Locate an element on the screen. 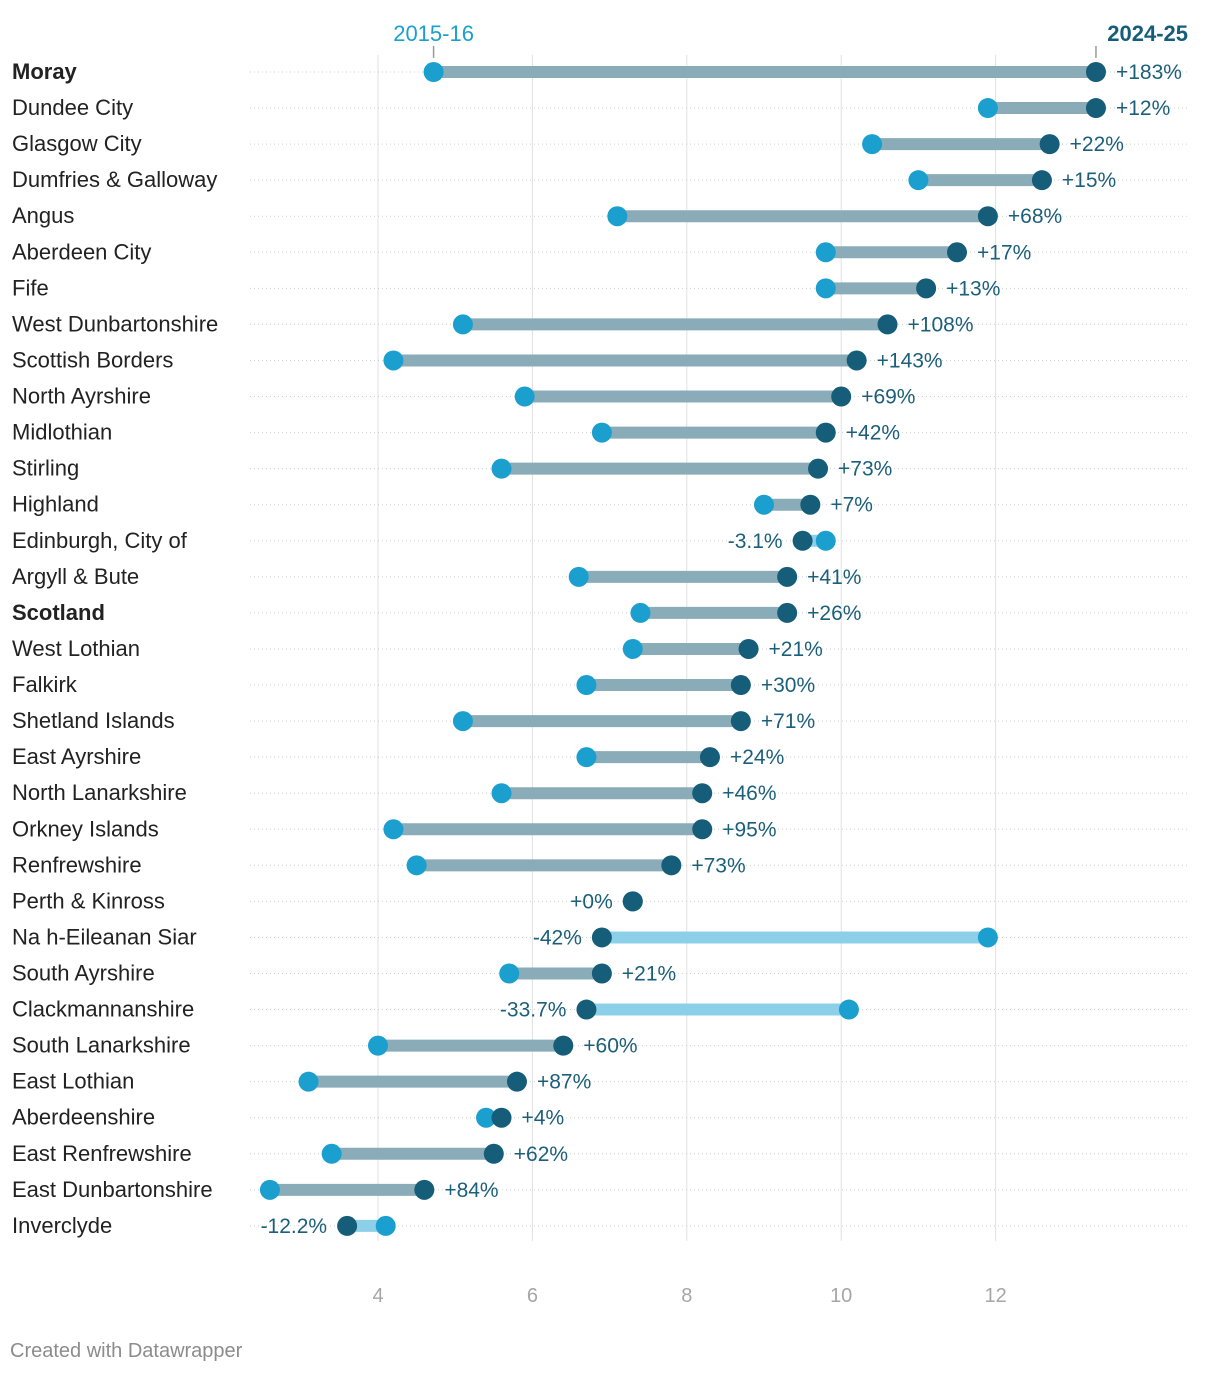  row-label: Stirling is located at coordinates (45, 468).